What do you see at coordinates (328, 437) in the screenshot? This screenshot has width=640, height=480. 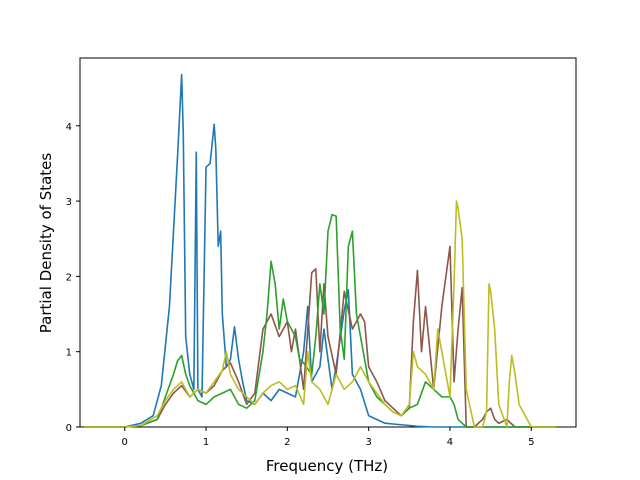 I see `x-axis-ticks: 0 1 2 3 4 5` at bounding box center [328, 437].